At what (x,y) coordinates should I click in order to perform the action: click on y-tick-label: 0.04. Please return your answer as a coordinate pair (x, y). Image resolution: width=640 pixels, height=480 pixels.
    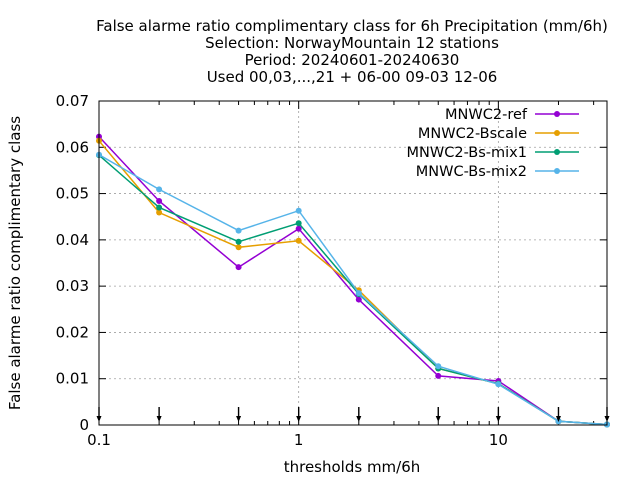
    Looking at the image, I should click on (72, 240).